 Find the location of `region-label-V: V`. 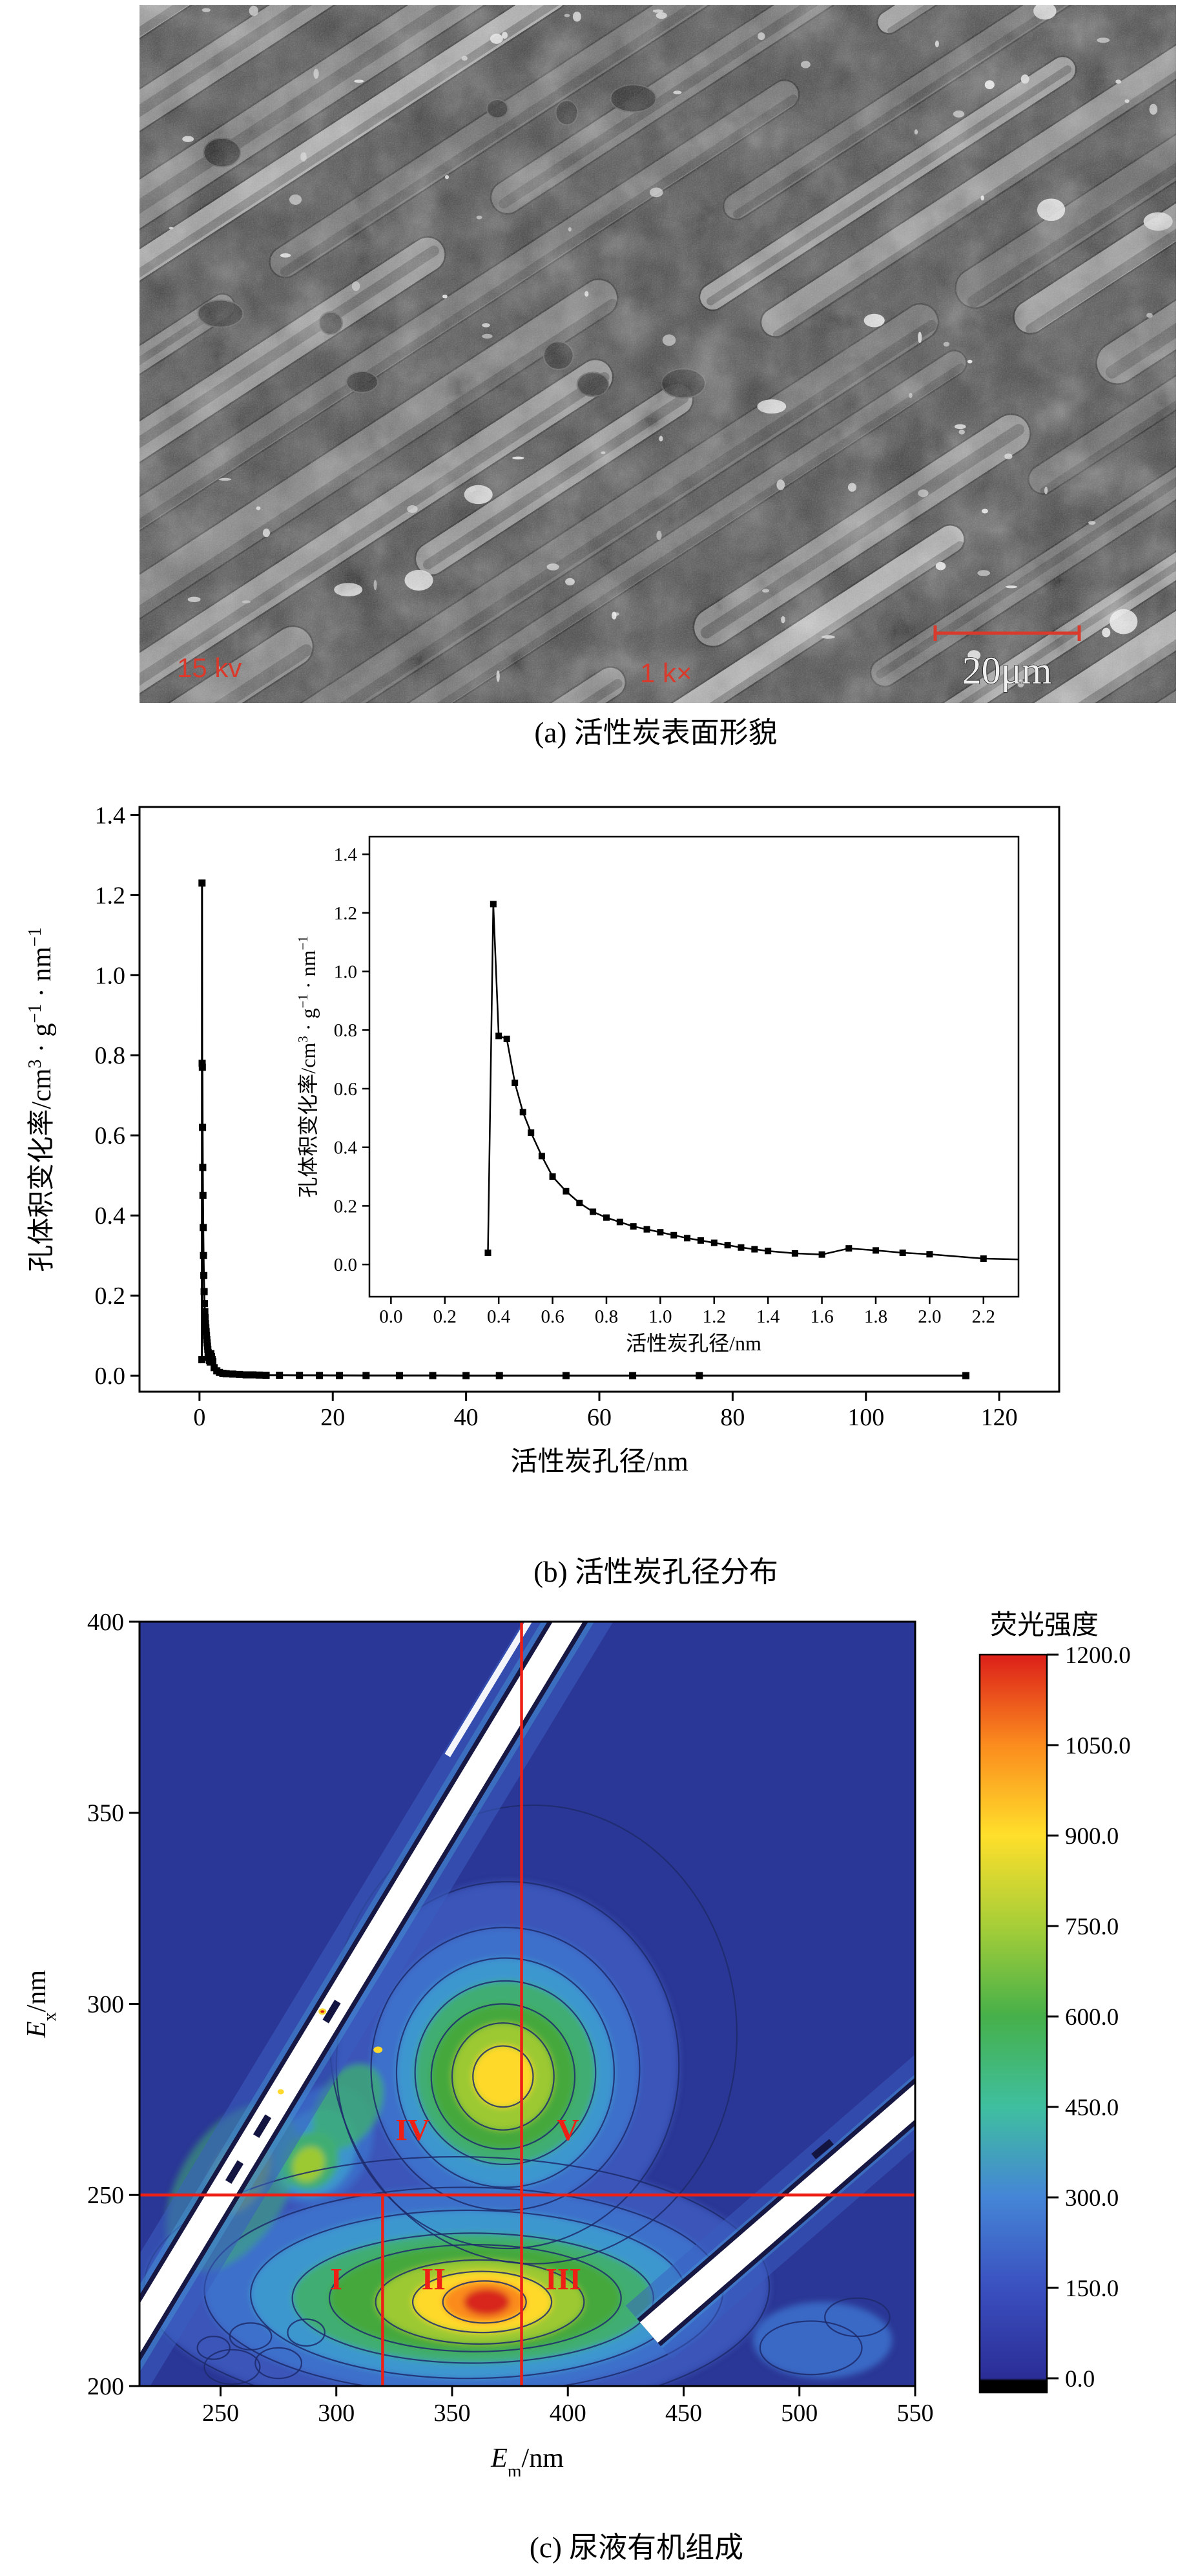

region-label-V: V is located at coordinates (568, 2130).